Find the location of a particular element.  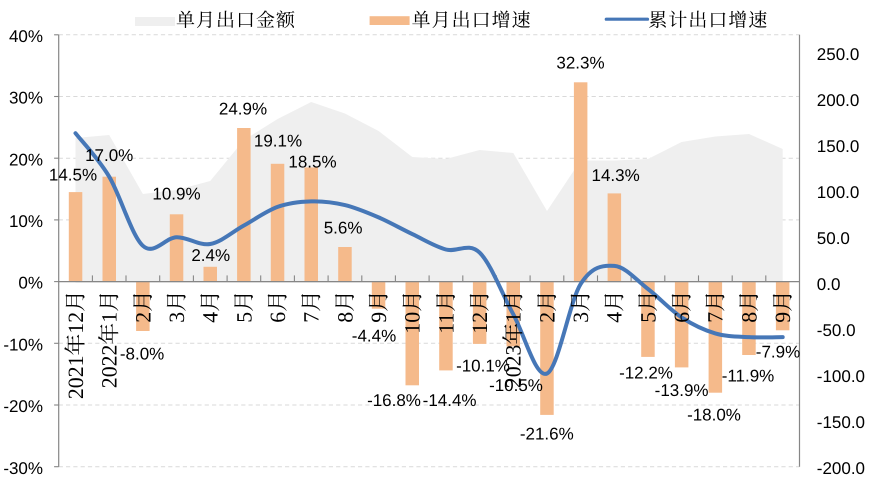

svg-text: 2023 is located at coordinates (514, 367).